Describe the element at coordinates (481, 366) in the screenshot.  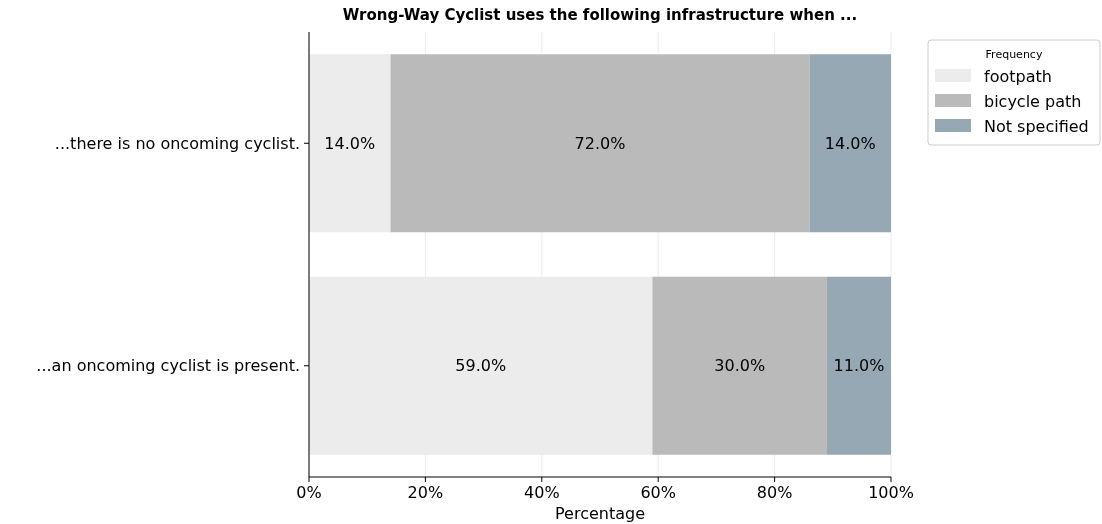
I see `data-label: 59.0%` at that location.